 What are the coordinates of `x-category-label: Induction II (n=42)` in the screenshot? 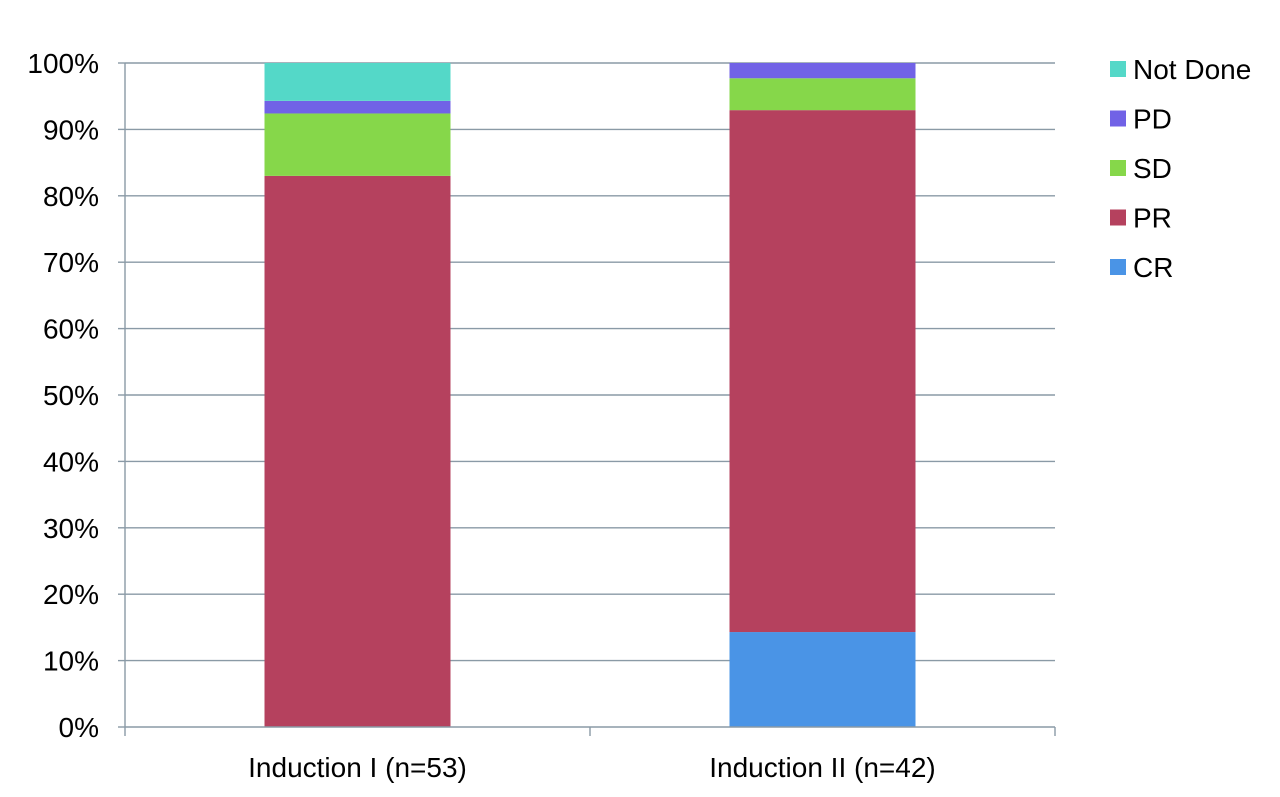 It's located at (822, 767).